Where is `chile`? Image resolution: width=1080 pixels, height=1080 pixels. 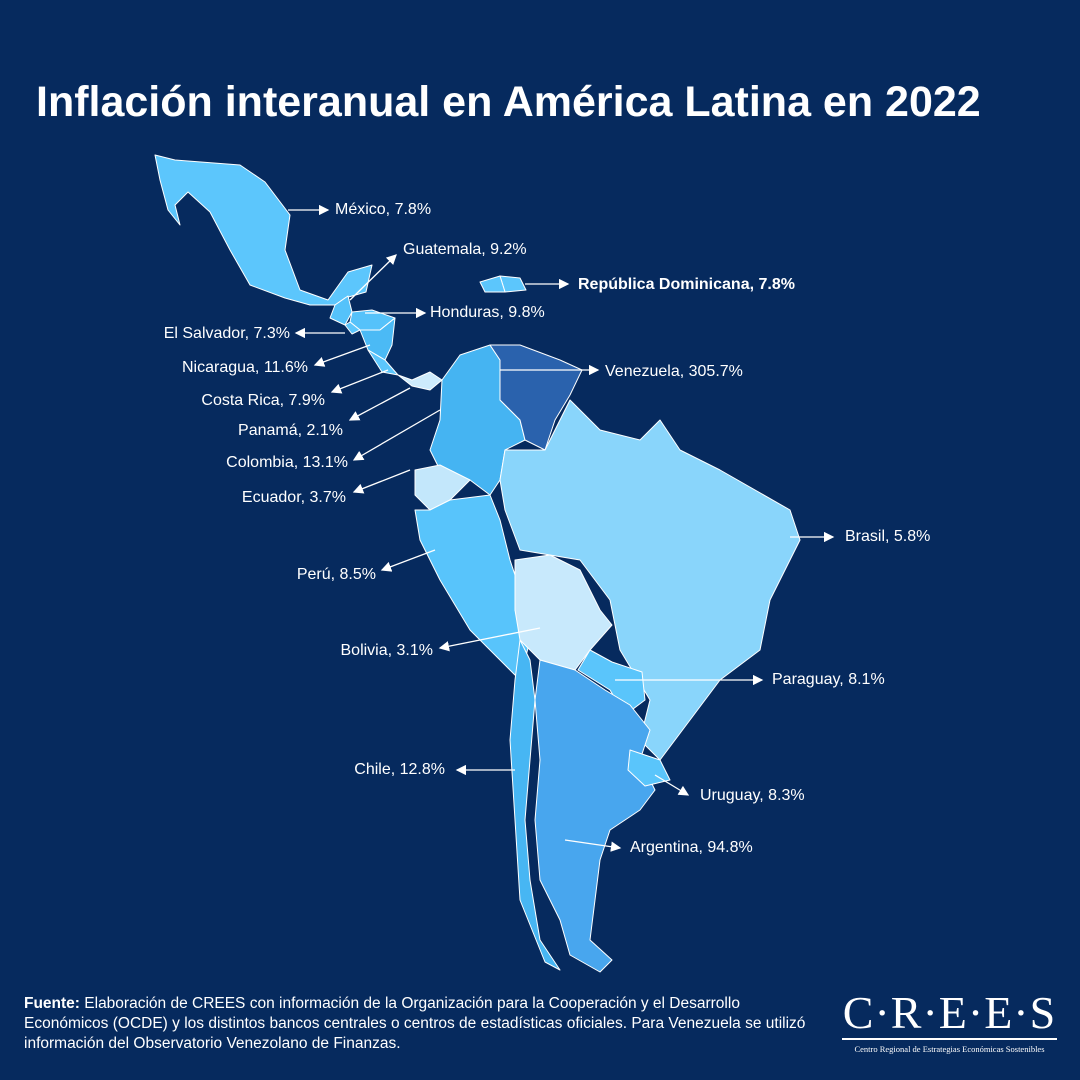
chile is located at coordinates (535, 805).